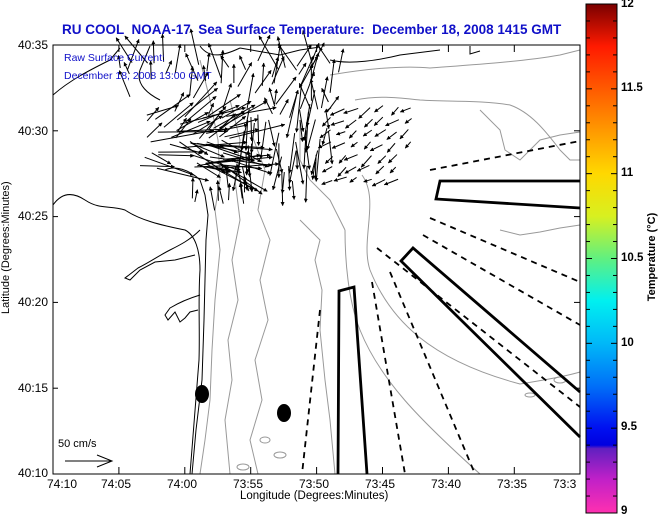  What do you see at coordinates (601, 258) in the screenshot?
I see `colorbar-ticks` at bounding box center [601, 258].